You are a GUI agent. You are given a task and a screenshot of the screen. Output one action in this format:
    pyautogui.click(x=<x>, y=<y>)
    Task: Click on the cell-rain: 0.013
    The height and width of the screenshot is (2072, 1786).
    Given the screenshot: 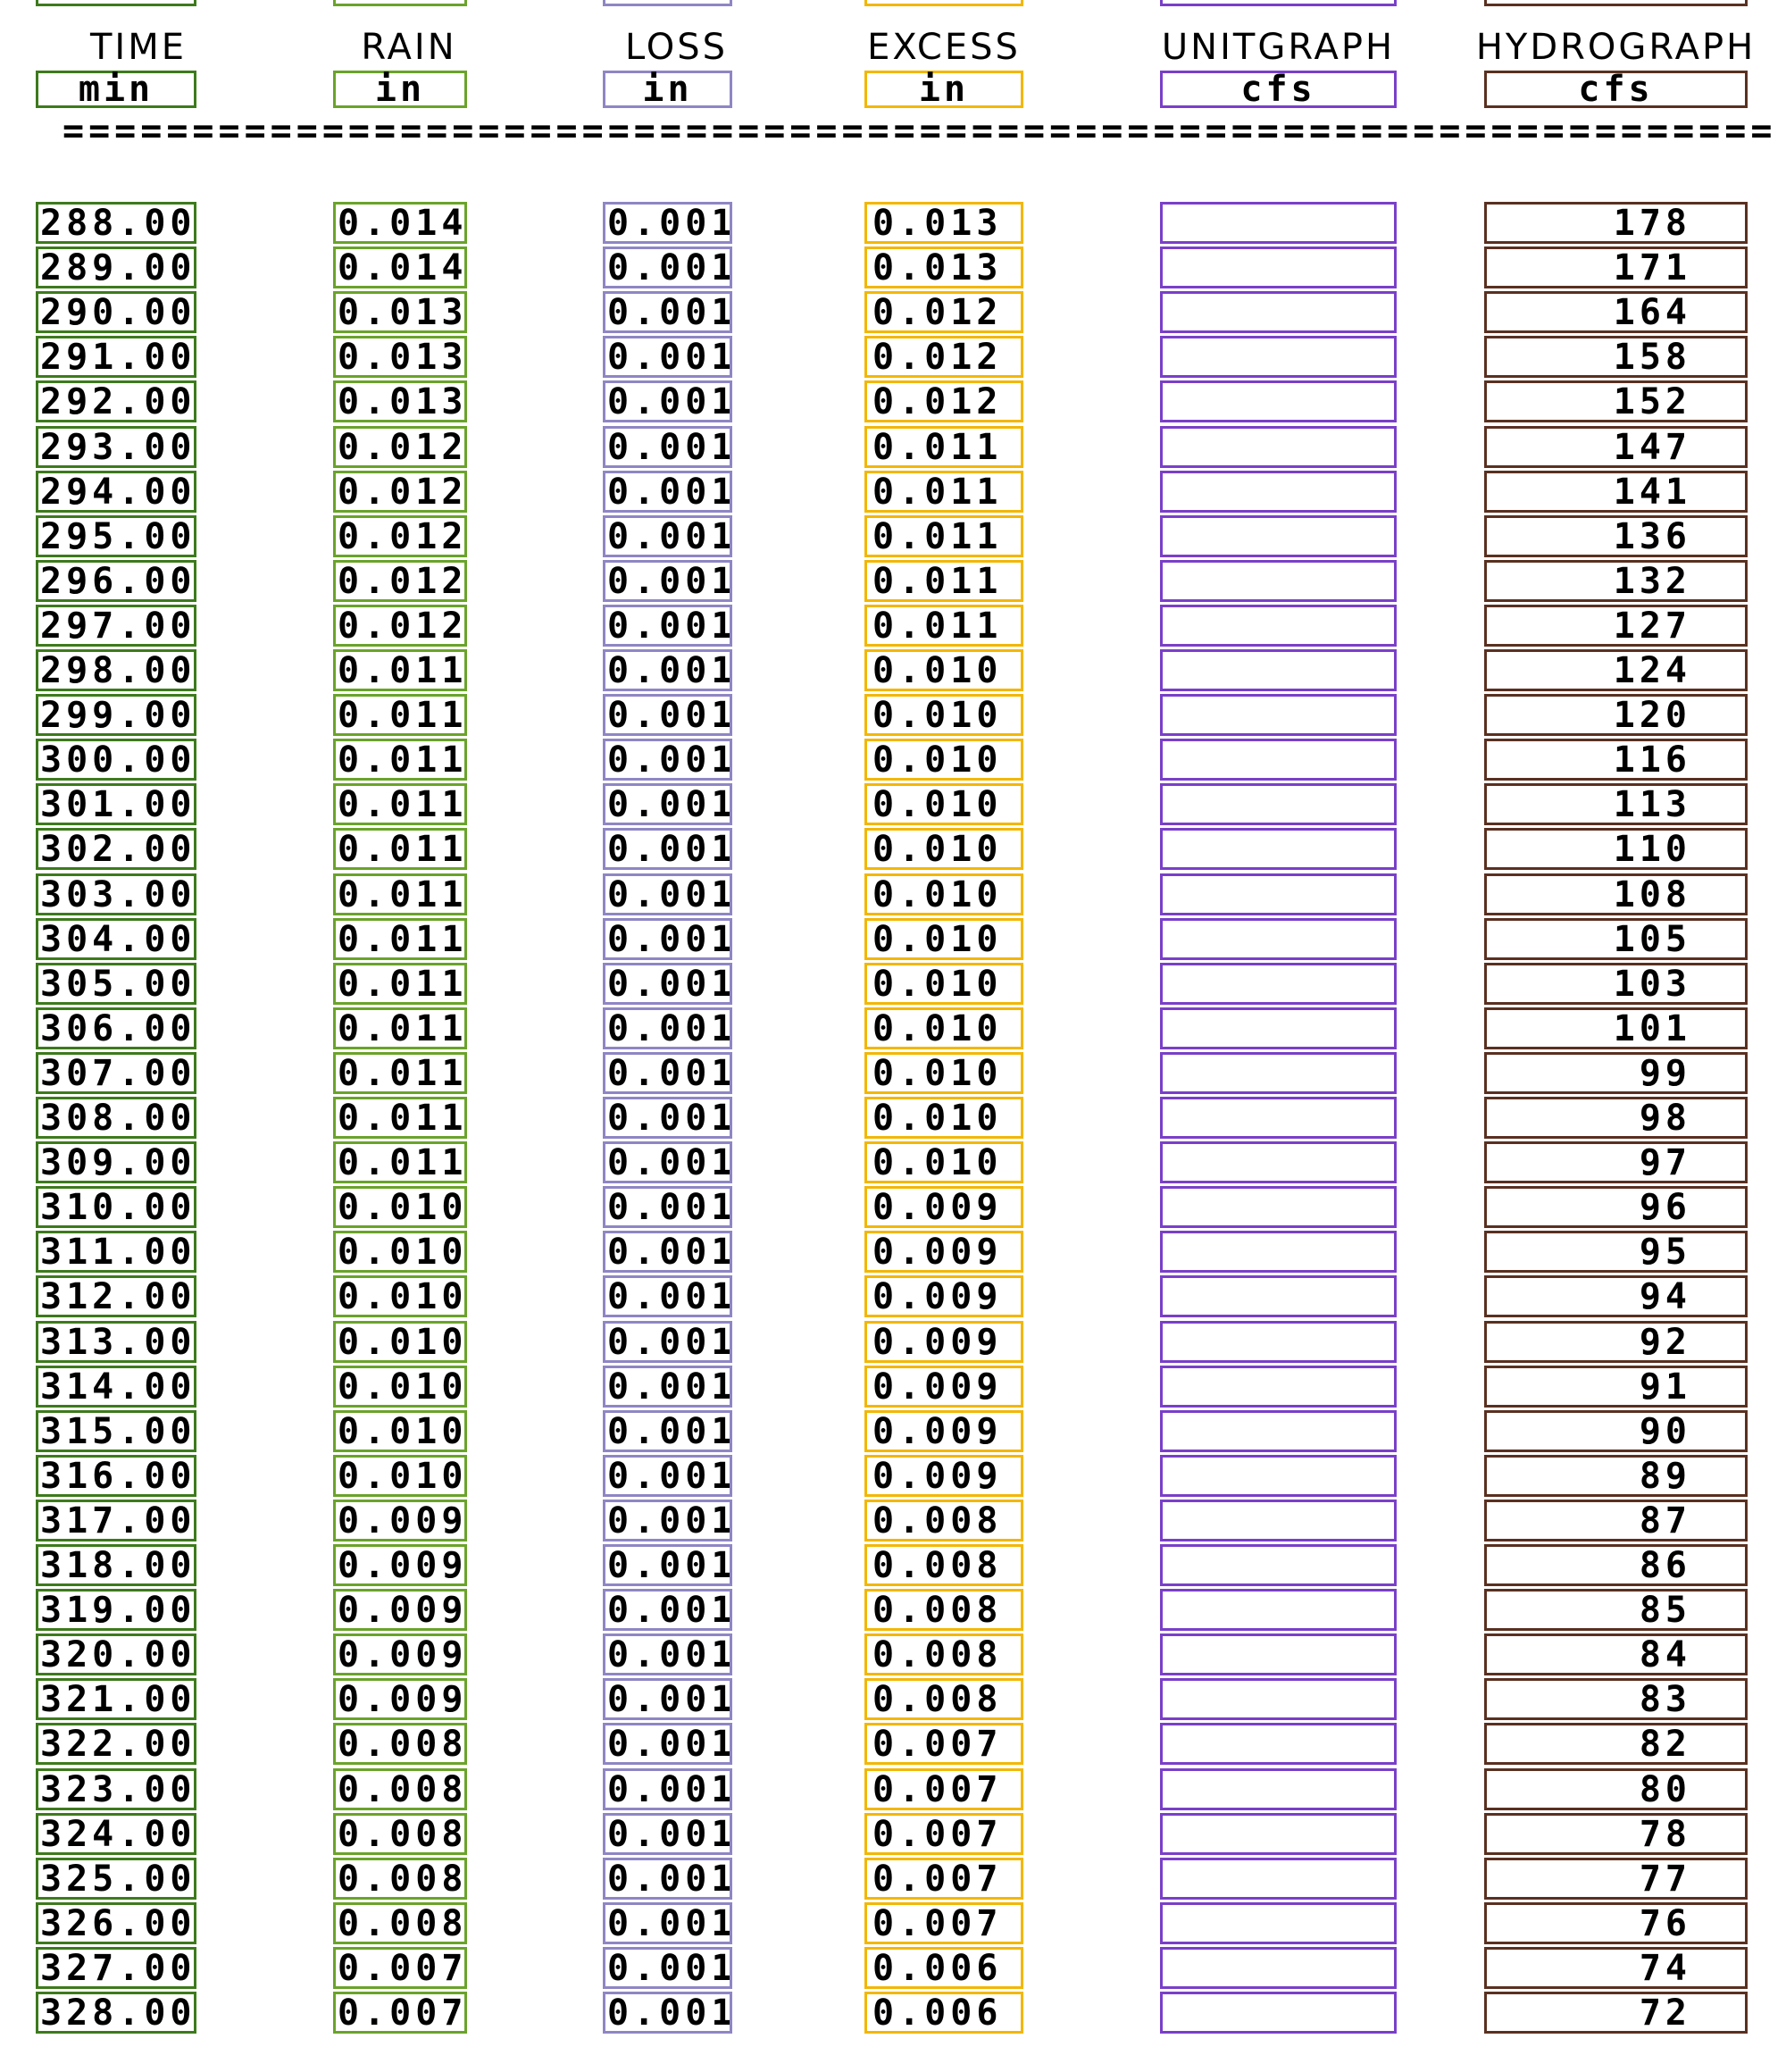 What is the action you would take?
    pyautogui.click(x=400, y=401)
    